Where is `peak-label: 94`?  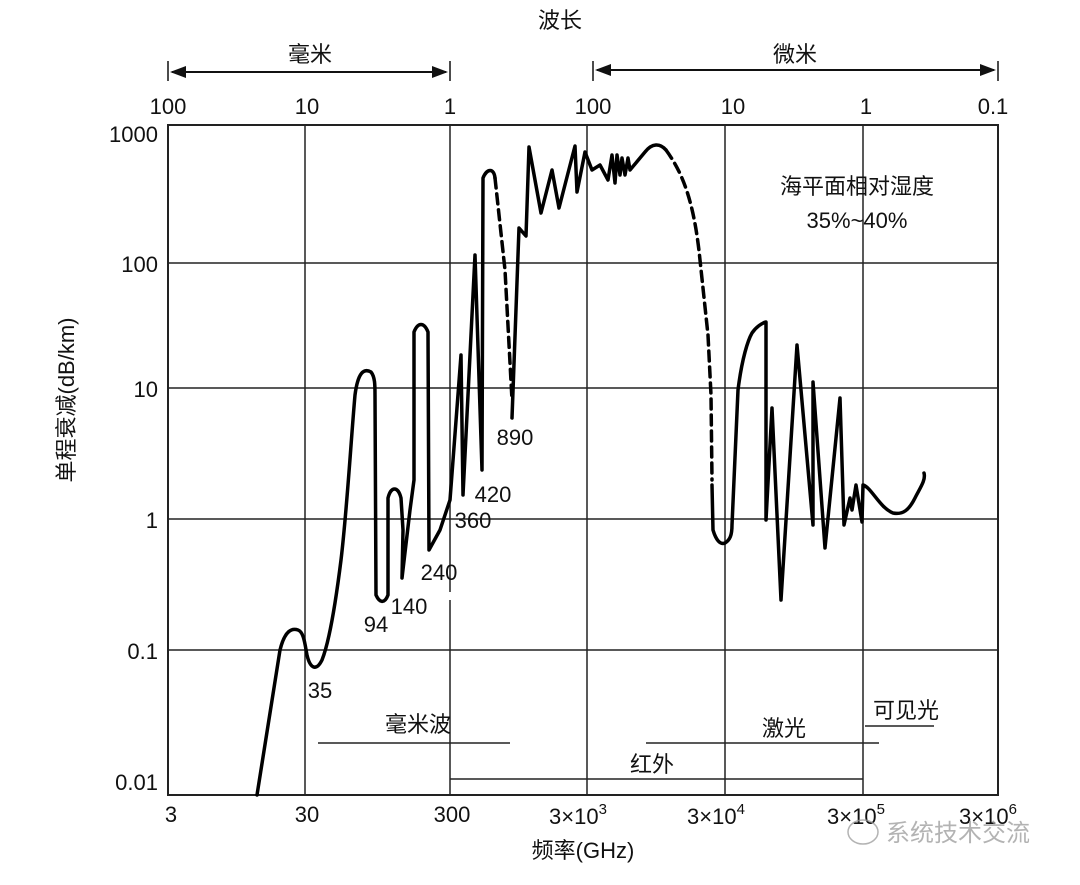 peak-label: 94 is located at coordinates (376, 624).